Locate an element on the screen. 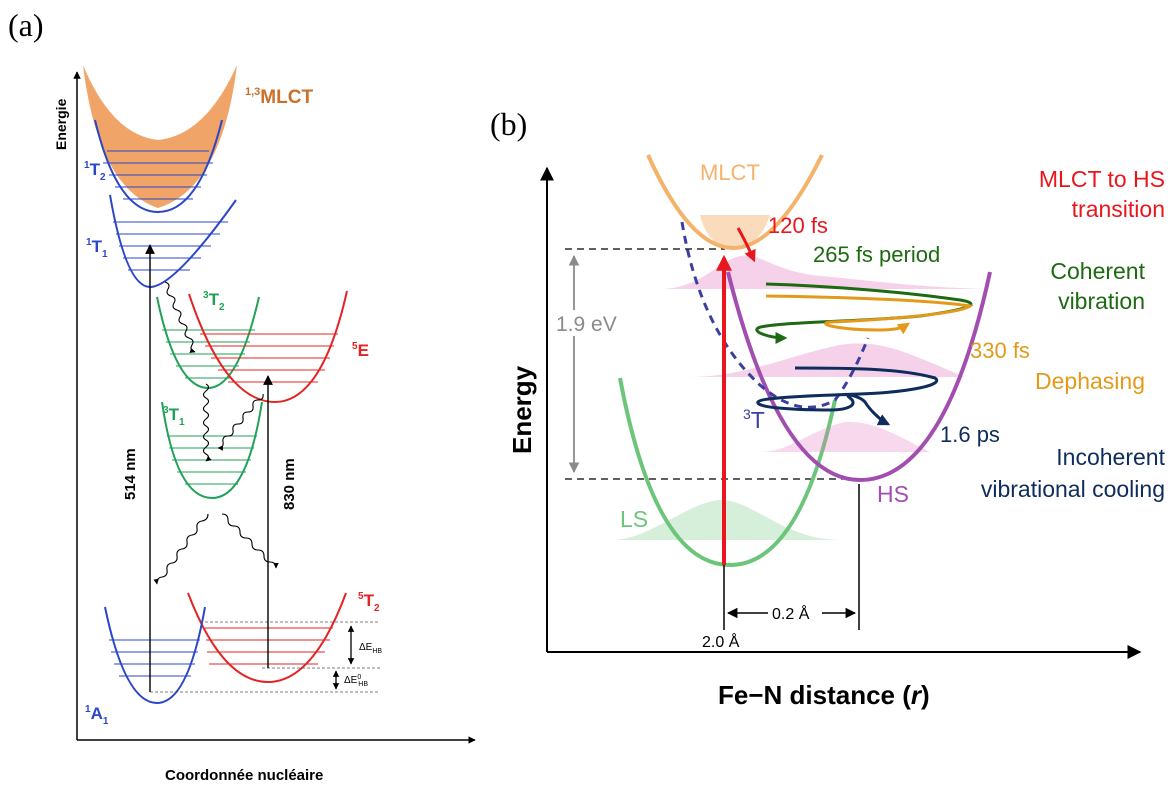 The image size is (1174, 789). well-5e is located at coordinates (268, 347).